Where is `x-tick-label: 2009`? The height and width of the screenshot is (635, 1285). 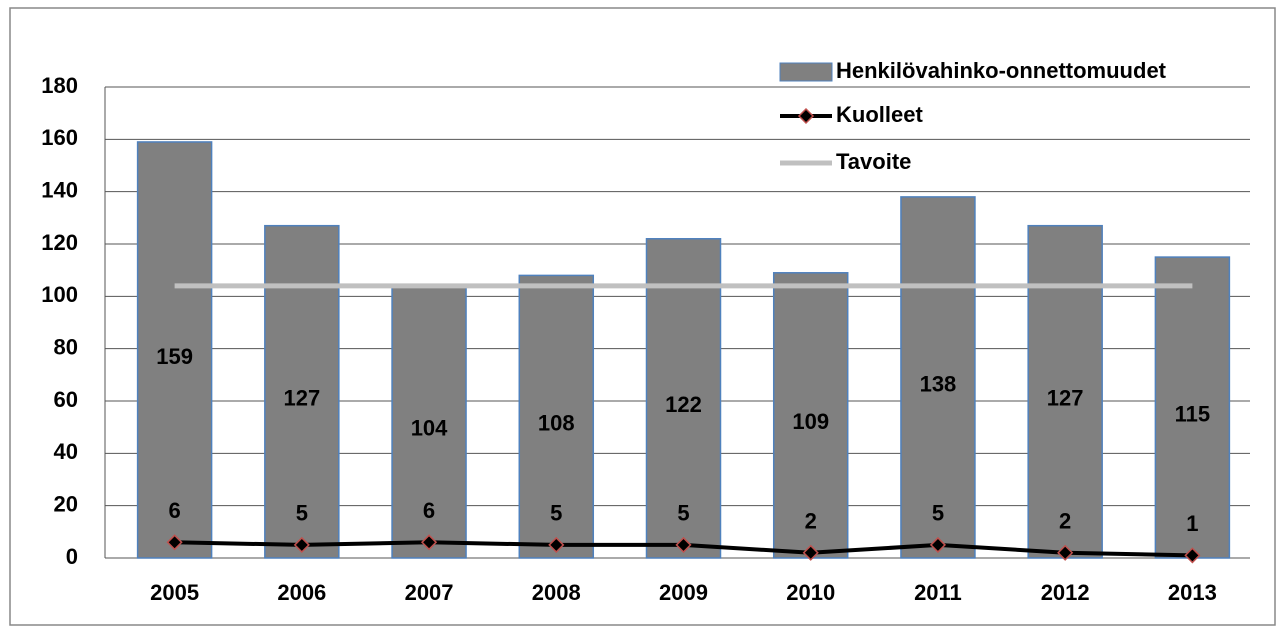
x-tick-label: 2009 is located at coordinates (683, 592).